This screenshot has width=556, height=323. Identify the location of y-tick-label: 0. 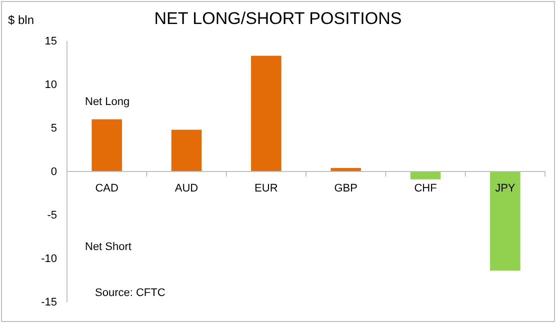
(53, 172).